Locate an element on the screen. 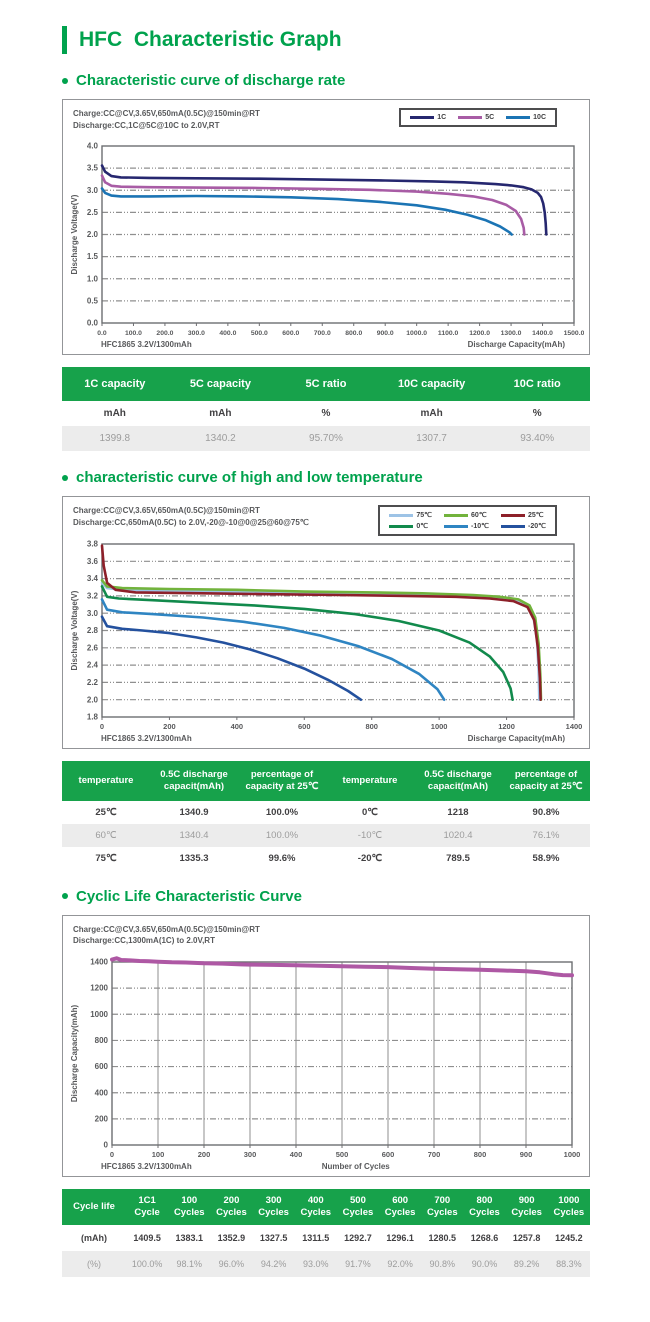 The width and height of the screenshot is (650, 1322). x-tick-label: 1200 is located at coordinates (506, 726).